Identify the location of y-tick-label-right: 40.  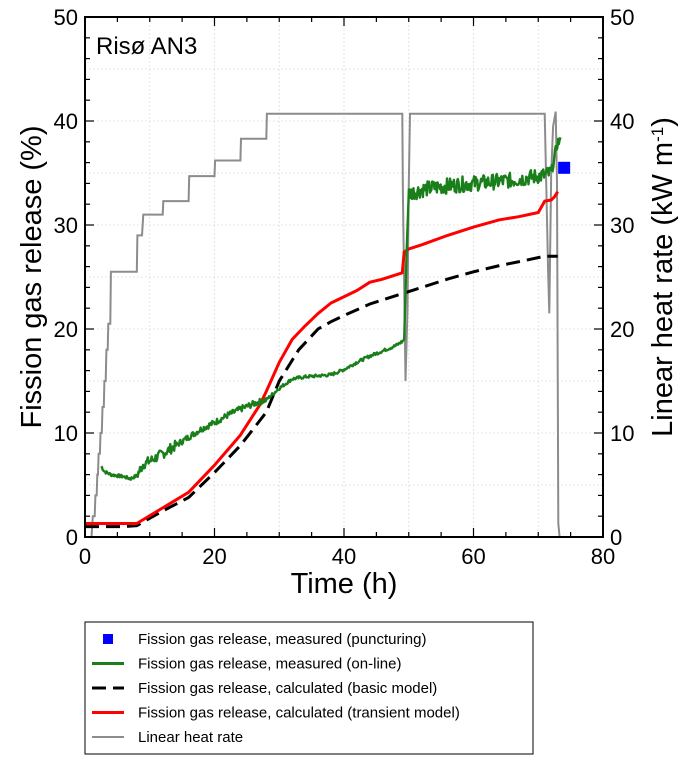
(622, 121).